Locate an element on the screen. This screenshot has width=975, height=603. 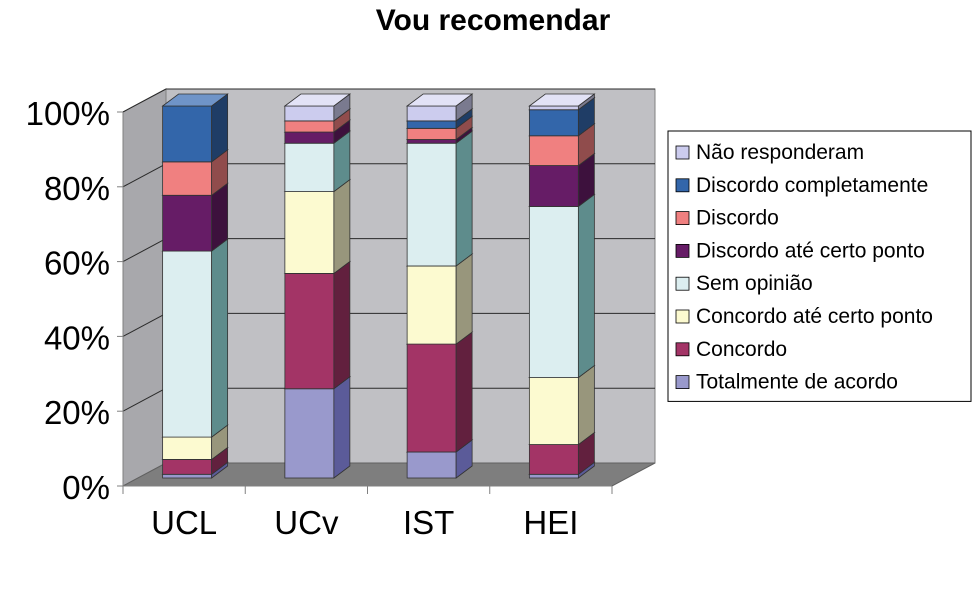
bar-UCL is located at coordinates (195, 286).